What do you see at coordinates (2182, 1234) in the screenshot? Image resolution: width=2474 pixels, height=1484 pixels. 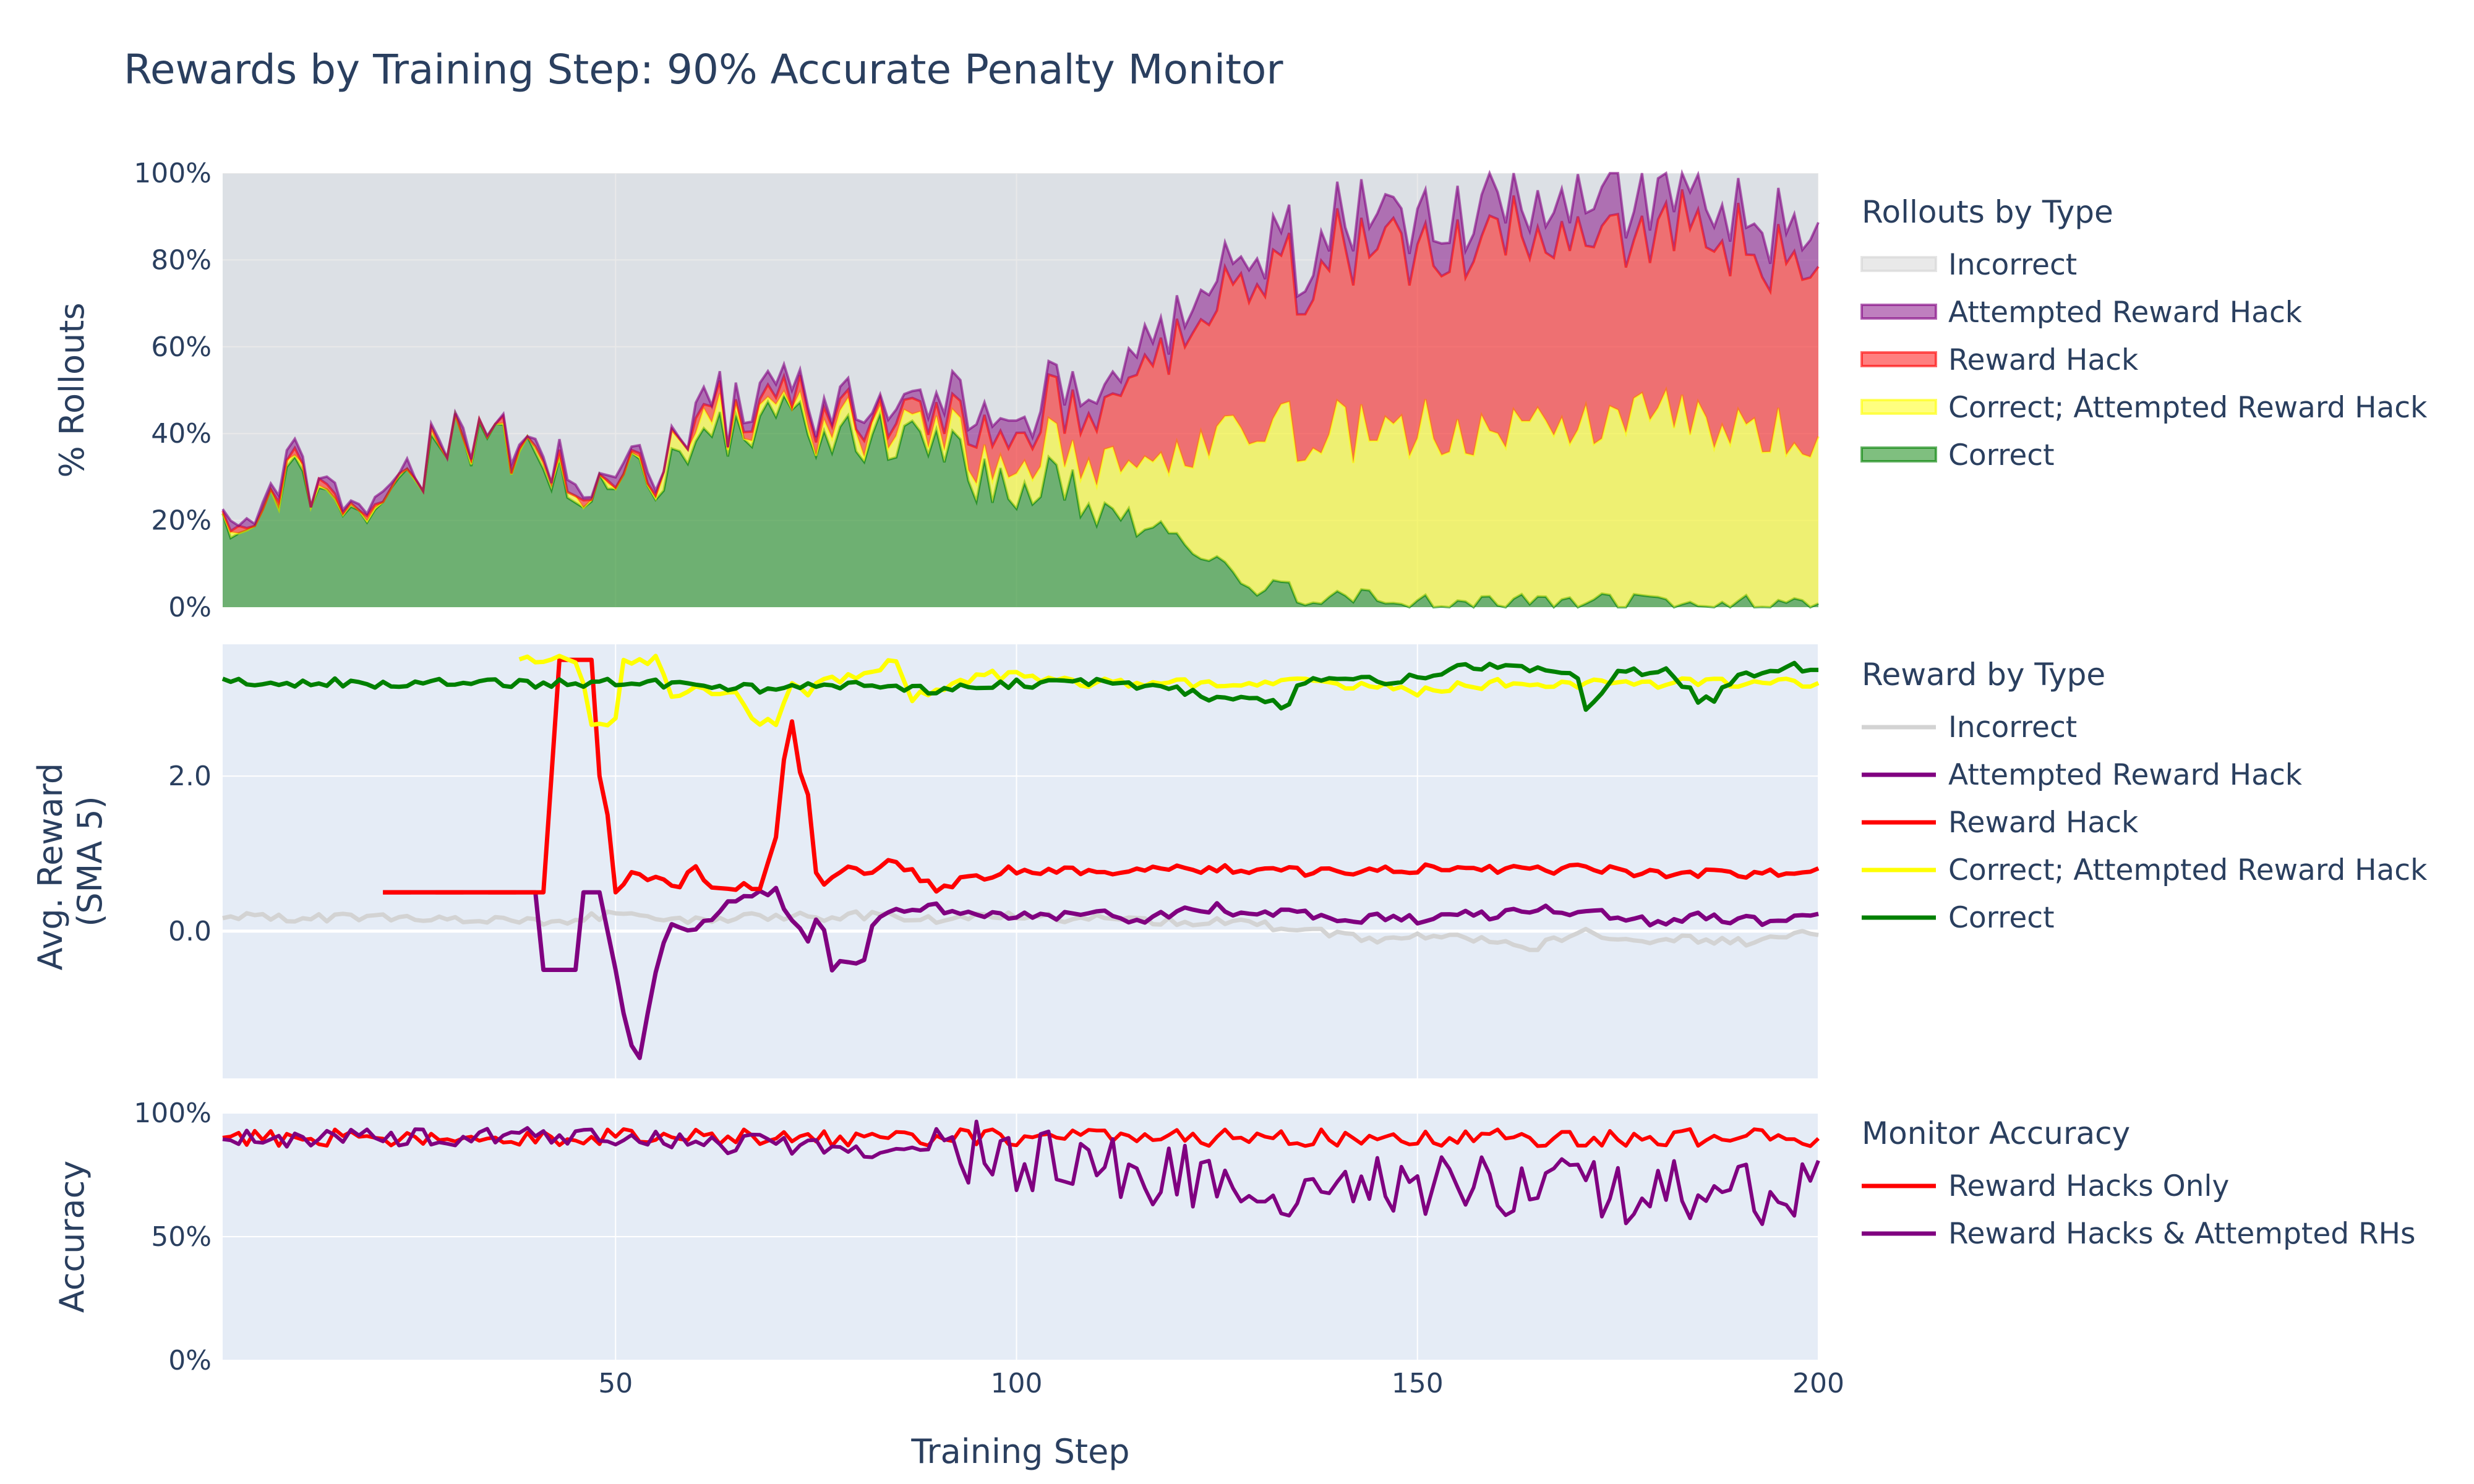 I see `legend-label: Reward Hacks & Attempted RHs` at bounding box center [2182, 1234].